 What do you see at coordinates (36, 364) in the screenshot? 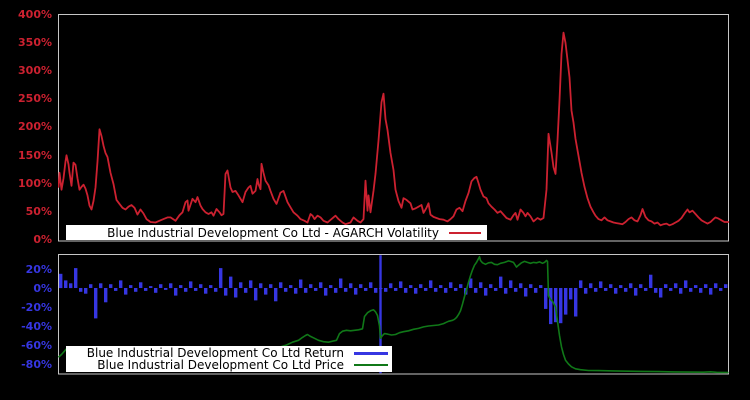
I see `return-tick-label: -80%` at bounding box center [36, 364].